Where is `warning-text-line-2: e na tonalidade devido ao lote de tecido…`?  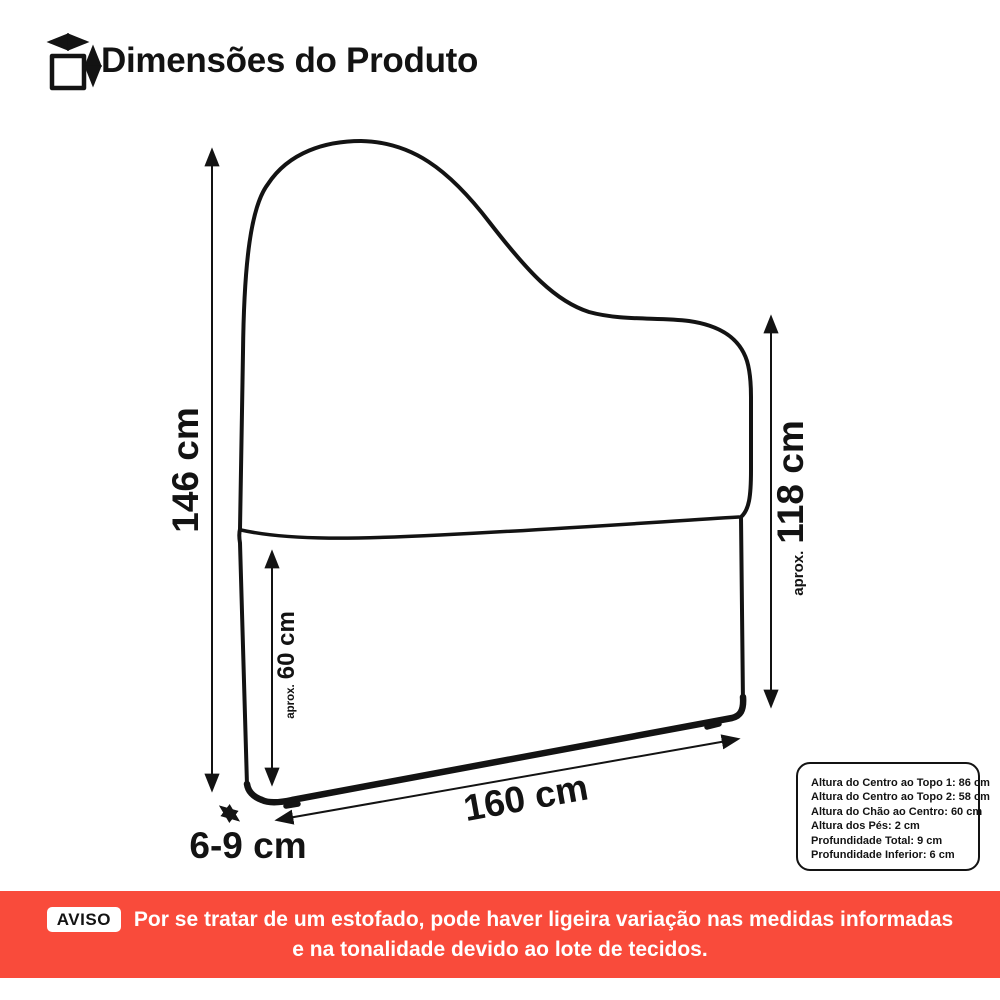
warning-text-line-2: e na tonalidade devido ao lote de tecido… is located at coordinates (500, 949).